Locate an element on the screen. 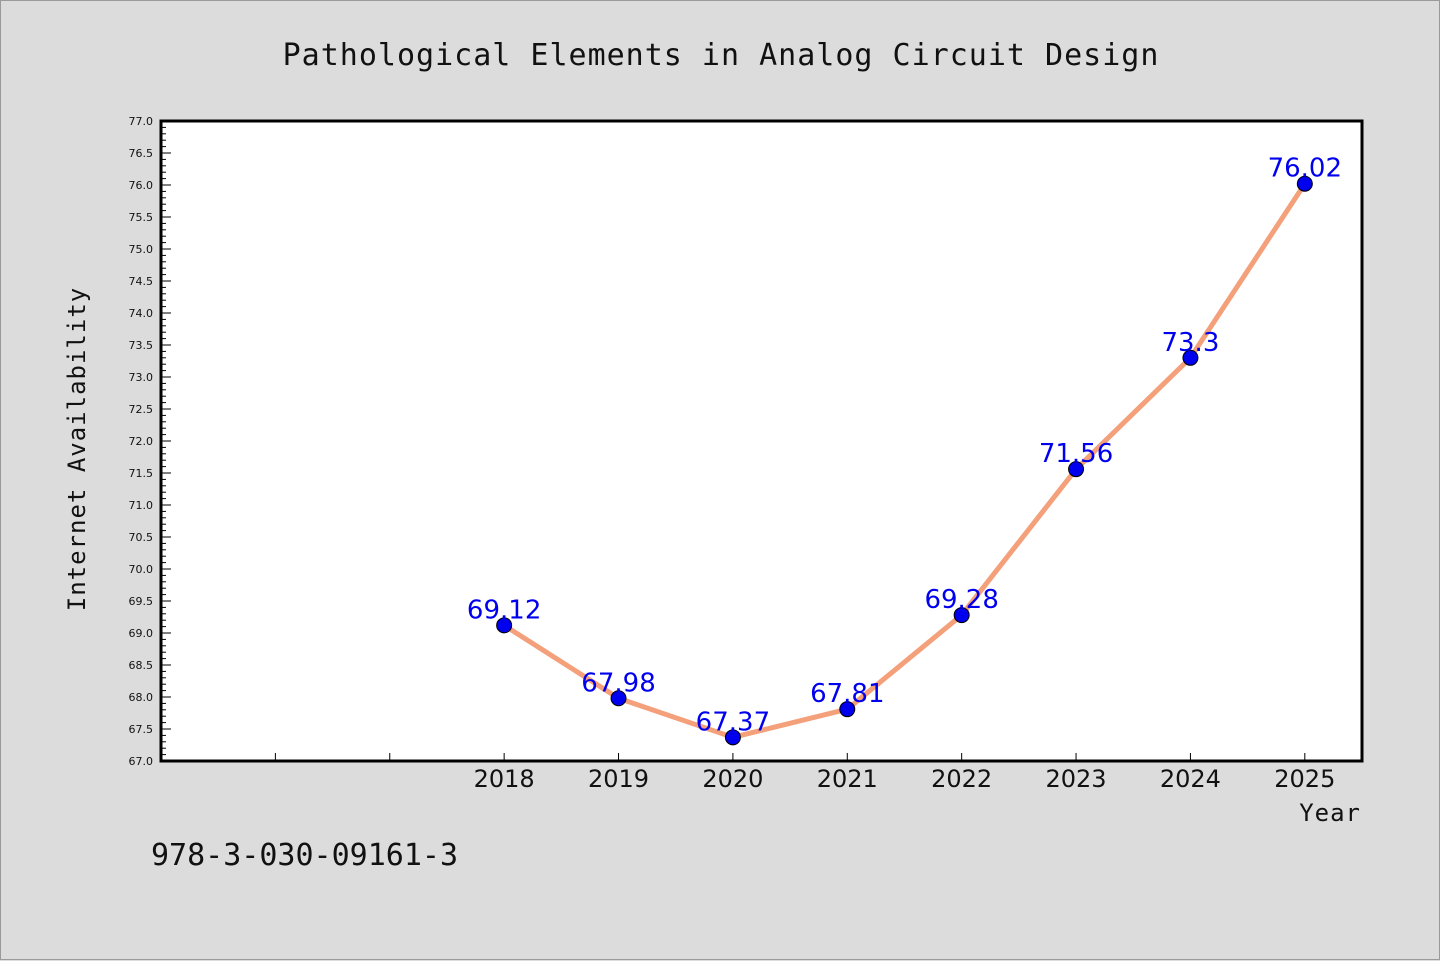  y-tick-label: 76.5 is located at coordinates (141, 153).